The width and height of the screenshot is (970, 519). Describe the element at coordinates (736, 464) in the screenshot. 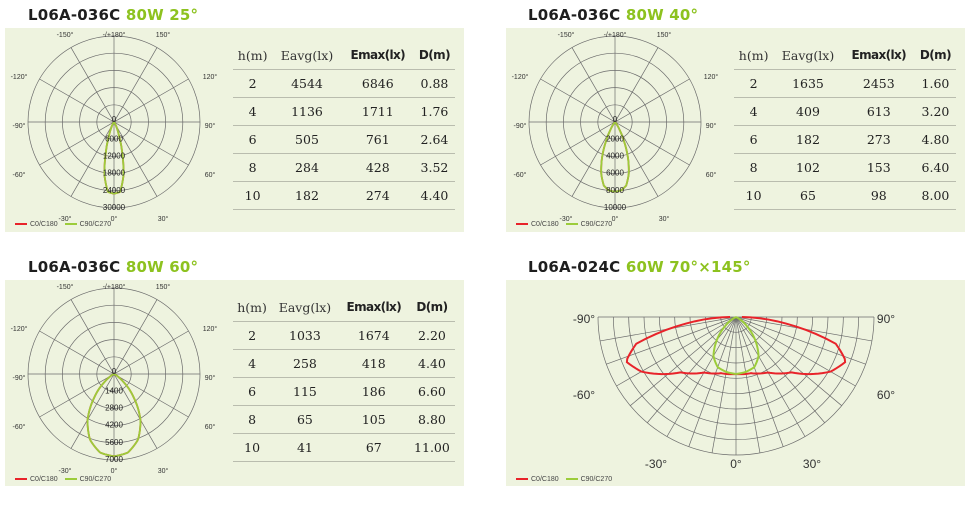

I see `angle-label: 0°` at that location.